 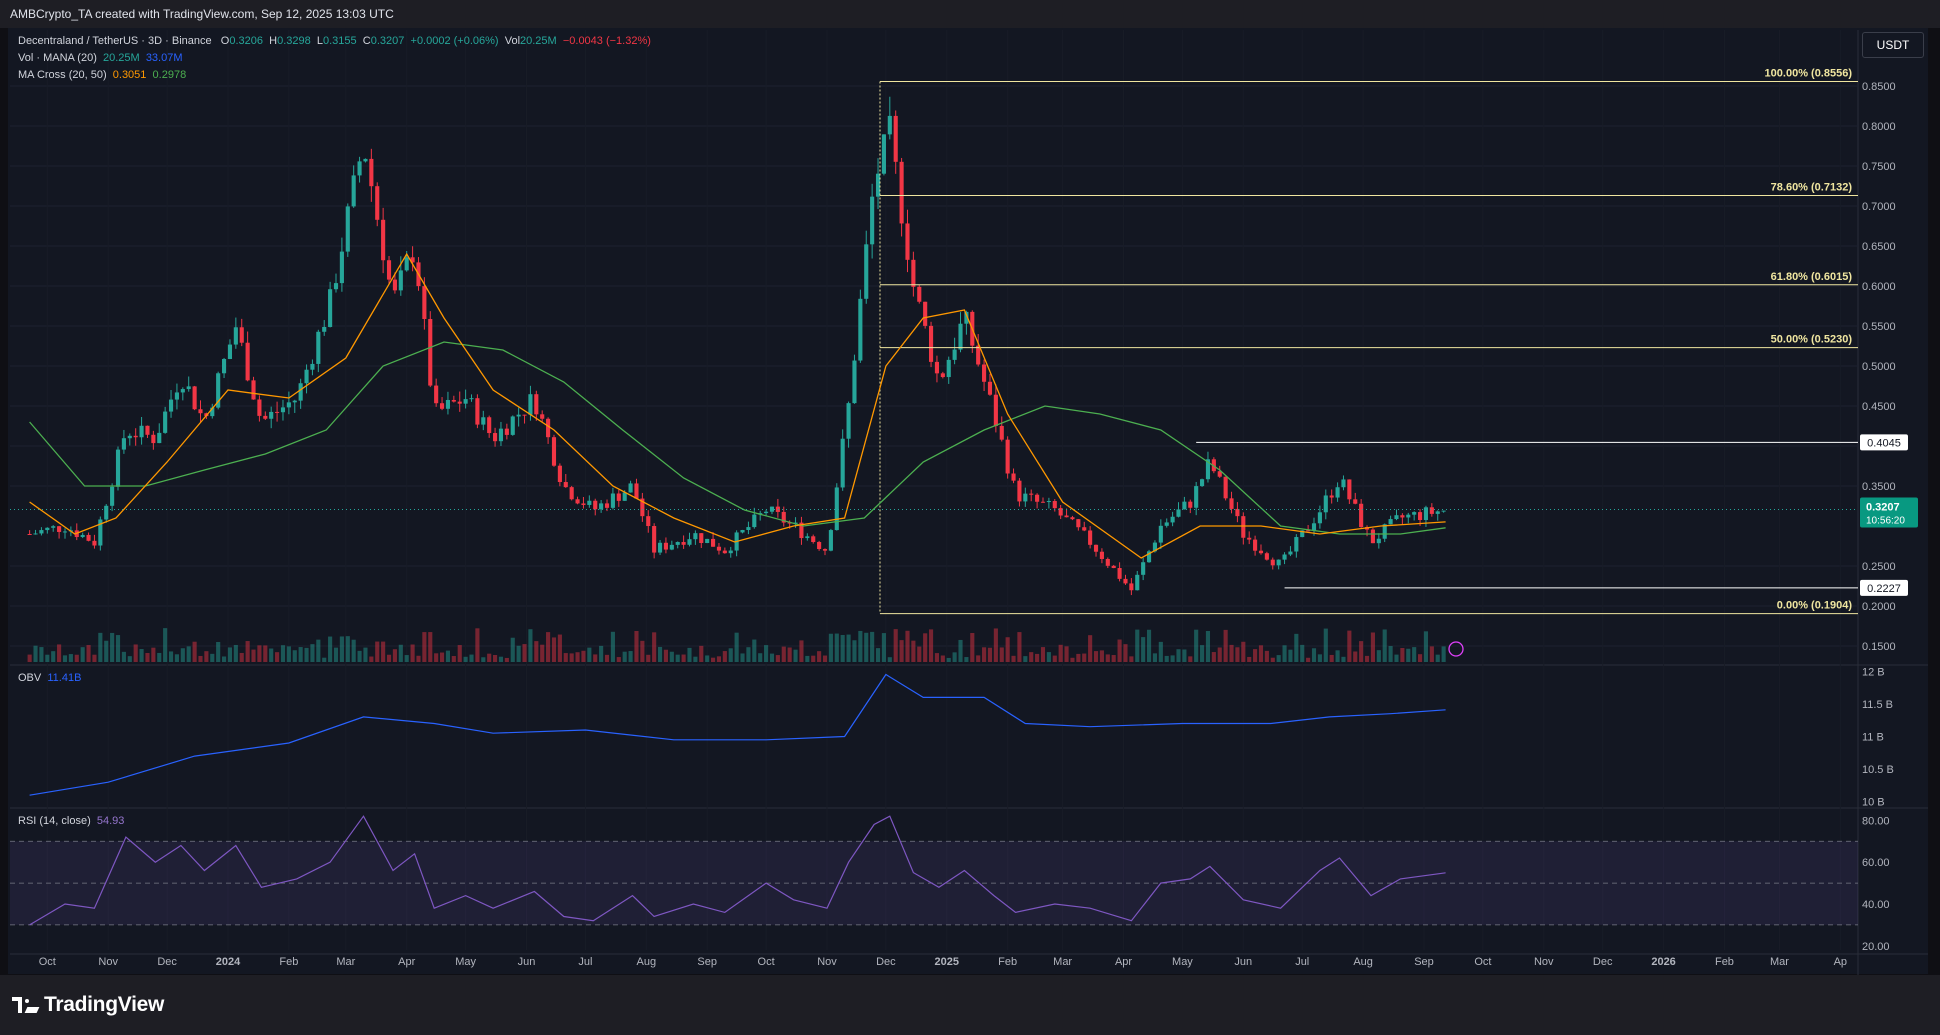 What do you see at coordinates (1893, 45) in the screenshot?
I see `currency-button: USDT` at bounding box center [1893, 45].